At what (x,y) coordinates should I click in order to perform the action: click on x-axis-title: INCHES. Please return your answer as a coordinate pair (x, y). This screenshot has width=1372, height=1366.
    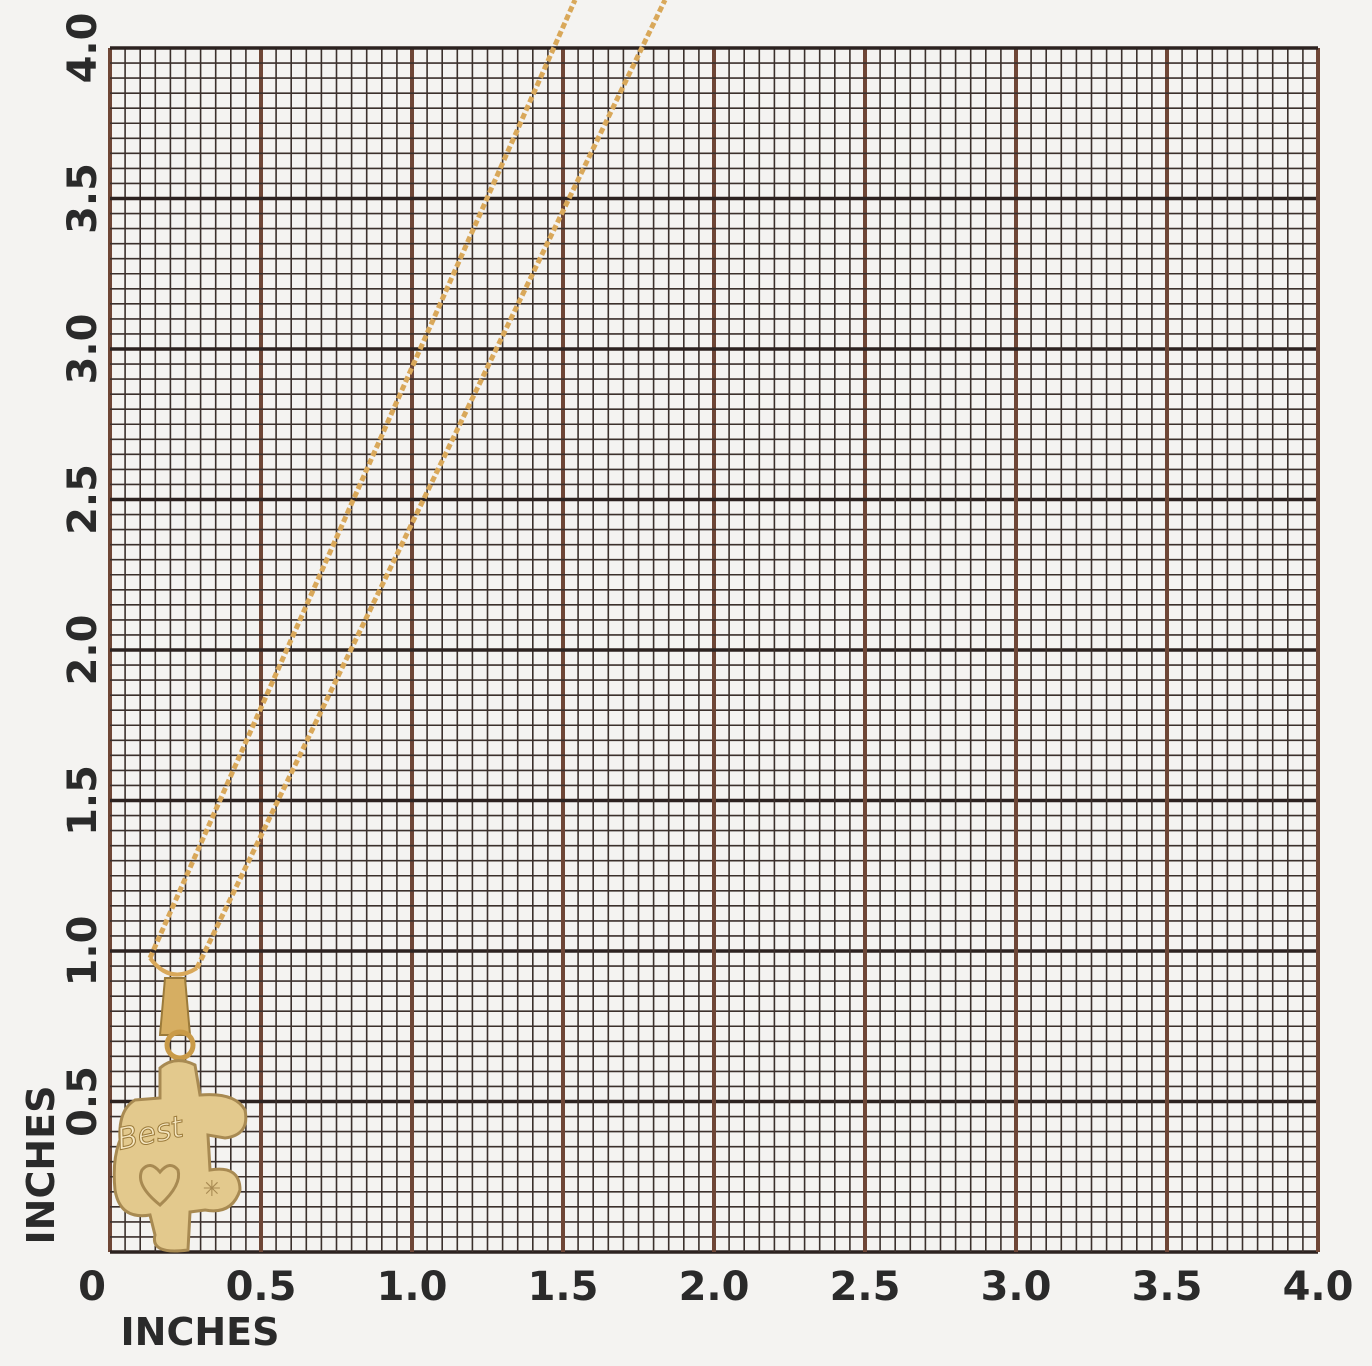
    Looking at the image, I should click on (200, 1332).